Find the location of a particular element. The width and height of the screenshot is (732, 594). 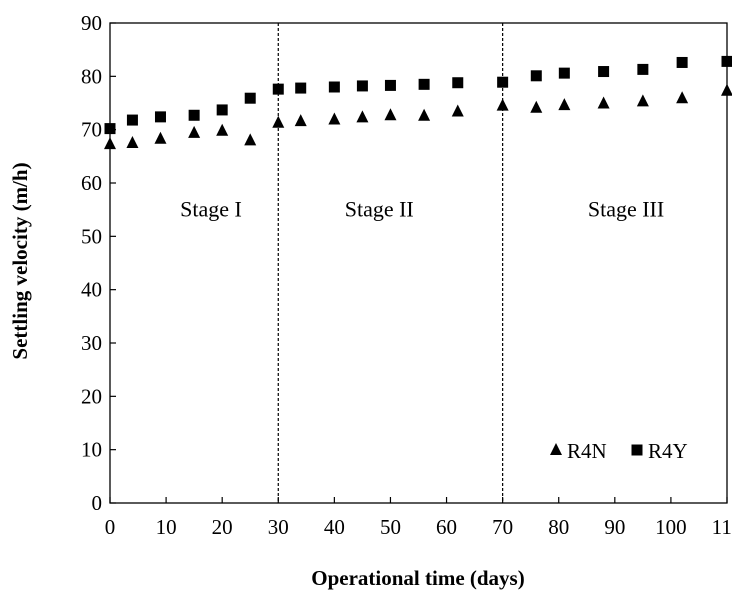

y-tick-label: 30 is located at coordinates (91, 343).